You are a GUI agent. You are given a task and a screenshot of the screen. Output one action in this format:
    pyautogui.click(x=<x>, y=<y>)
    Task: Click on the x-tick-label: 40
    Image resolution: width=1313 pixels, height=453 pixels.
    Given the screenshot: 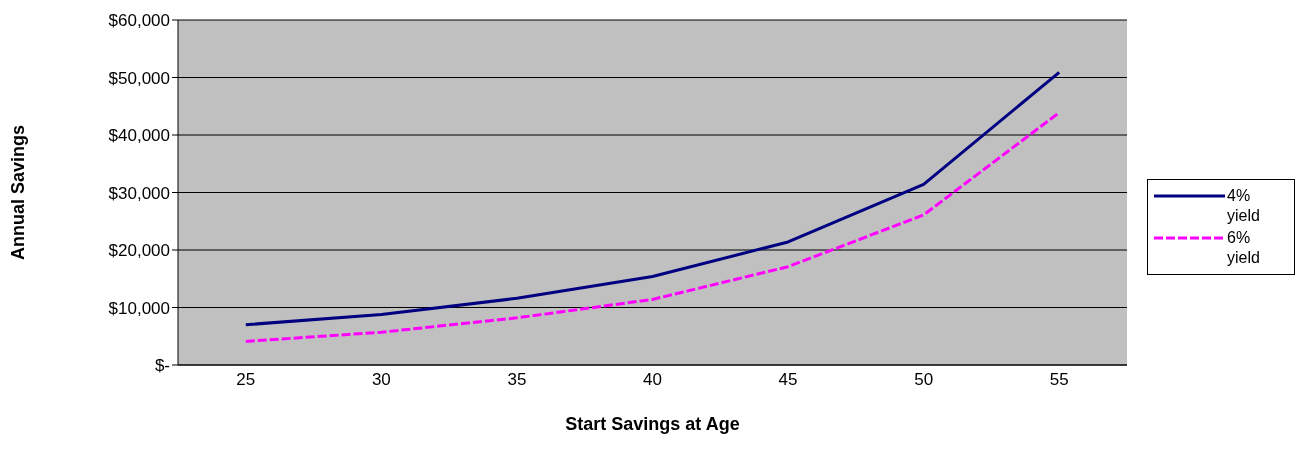 What is the action you would take?
    pyautogui.click(x=652, y=380)
    